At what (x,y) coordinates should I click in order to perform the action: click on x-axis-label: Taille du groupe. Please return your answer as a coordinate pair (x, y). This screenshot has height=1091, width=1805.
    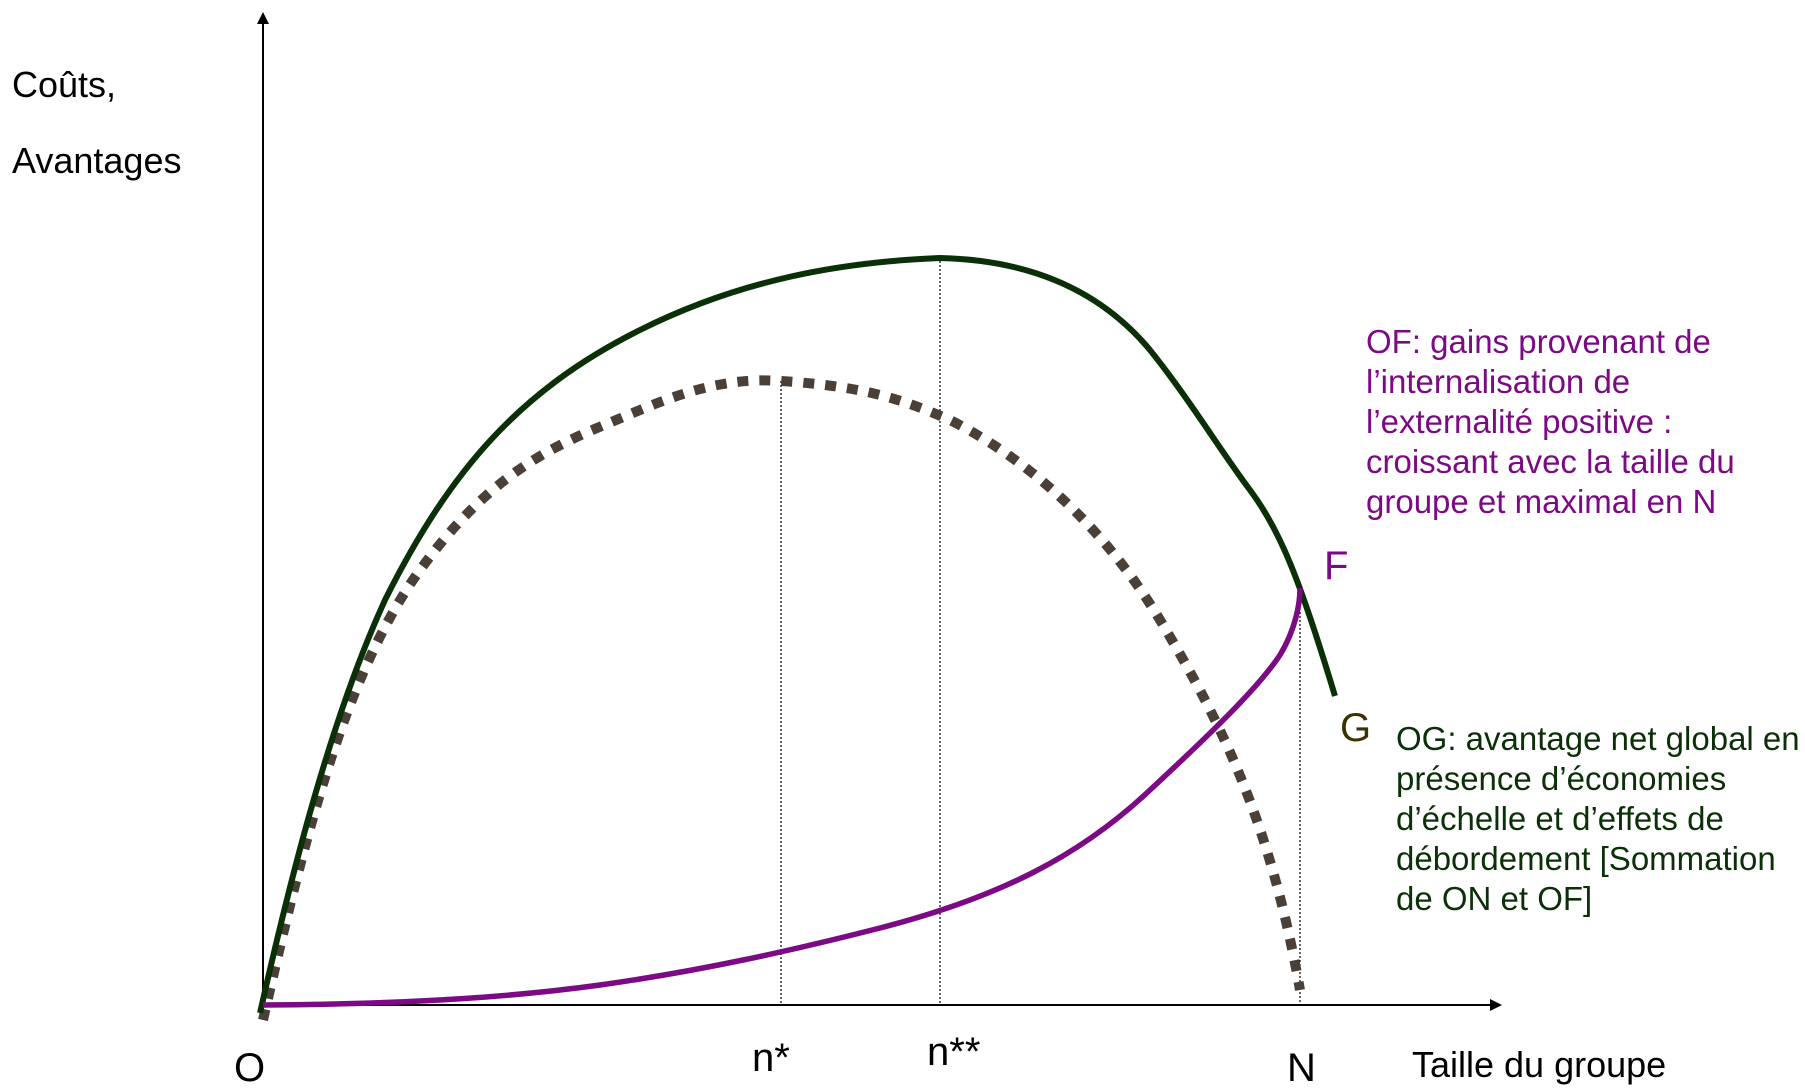
    Looking at the image, I should click on (1539, 1064).